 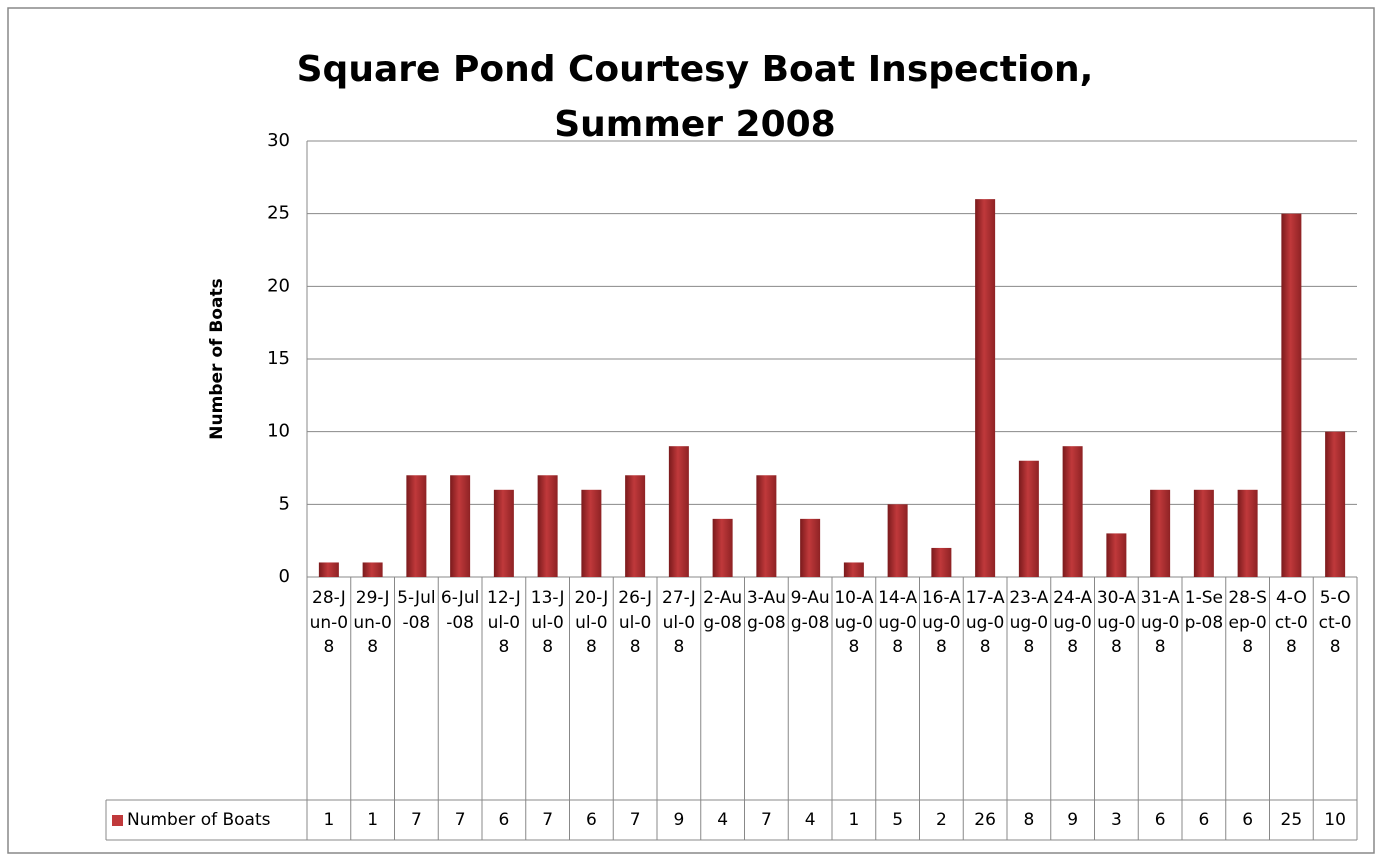 I want to click on y-axis-title: Number of Boats, so click(x=217, y=359).